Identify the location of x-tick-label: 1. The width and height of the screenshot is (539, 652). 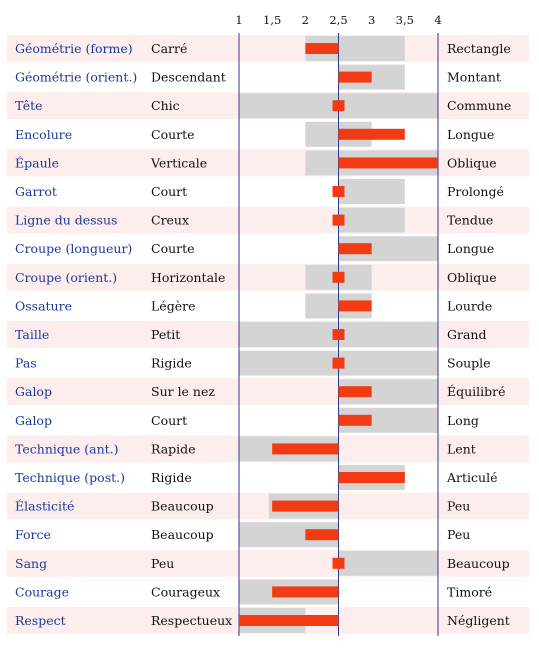
(238, 20).